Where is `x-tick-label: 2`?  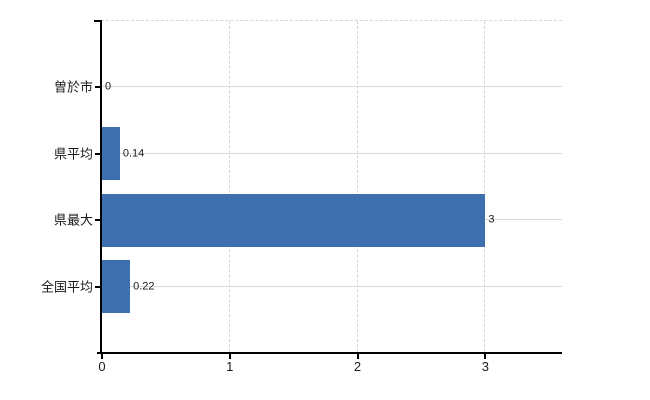
x-tick-label: 2 is located at coordinates (357, 366).